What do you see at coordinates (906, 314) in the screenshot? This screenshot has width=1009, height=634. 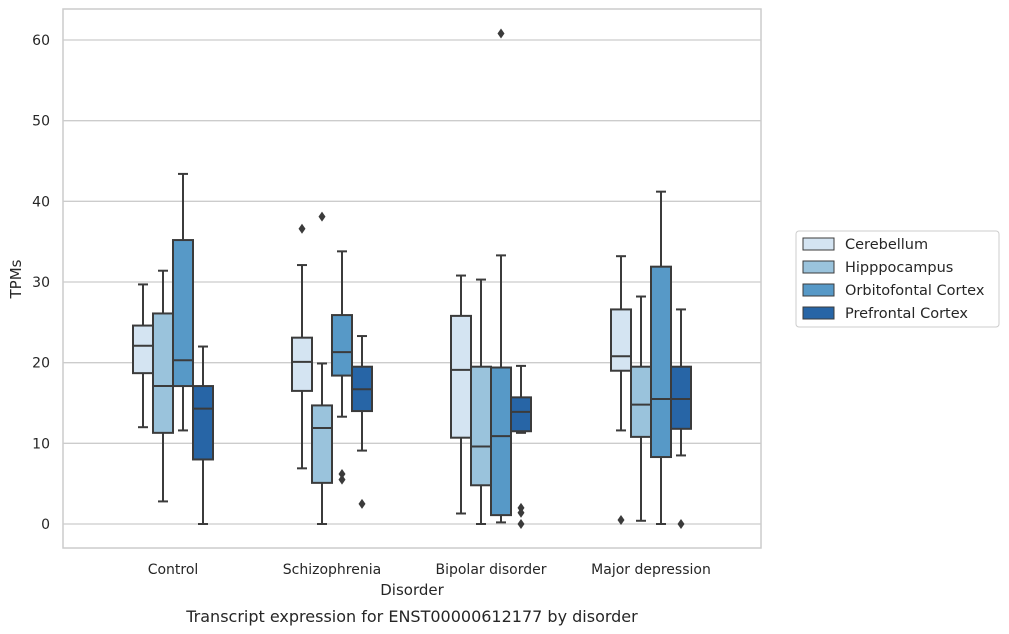 I see `legend-label-prefrontal-cortex: Prefrontal Cortex` at bounding box center [906, 314].